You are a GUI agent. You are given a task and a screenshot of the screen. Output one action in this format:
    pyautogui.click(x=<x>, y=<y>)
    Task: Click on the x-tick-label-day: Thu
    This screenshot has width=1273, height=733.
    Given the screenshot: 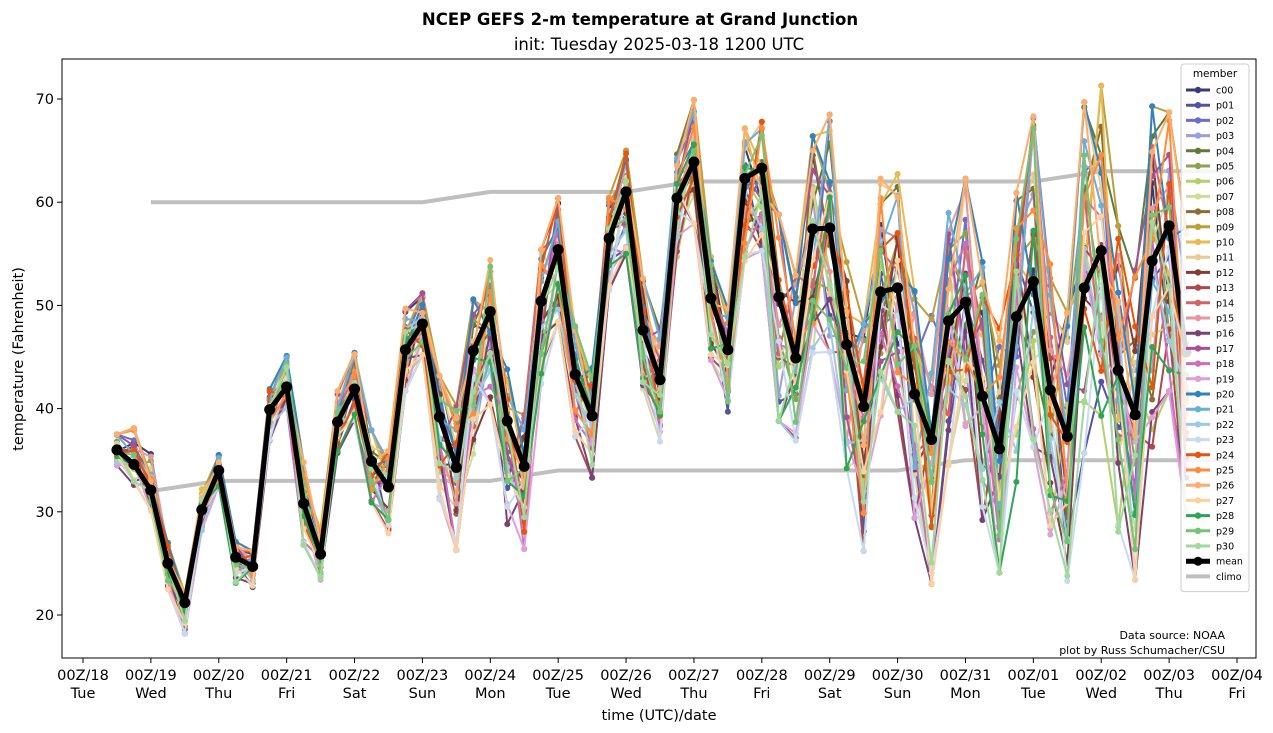 What is the action you would take?
    pyautogui.click(x=218, y=694)
    